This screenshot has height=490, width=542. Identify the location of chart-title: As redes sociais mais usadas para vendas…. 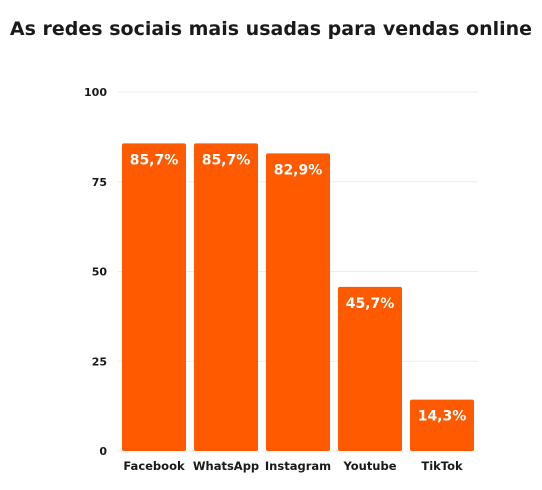
(271, 29).